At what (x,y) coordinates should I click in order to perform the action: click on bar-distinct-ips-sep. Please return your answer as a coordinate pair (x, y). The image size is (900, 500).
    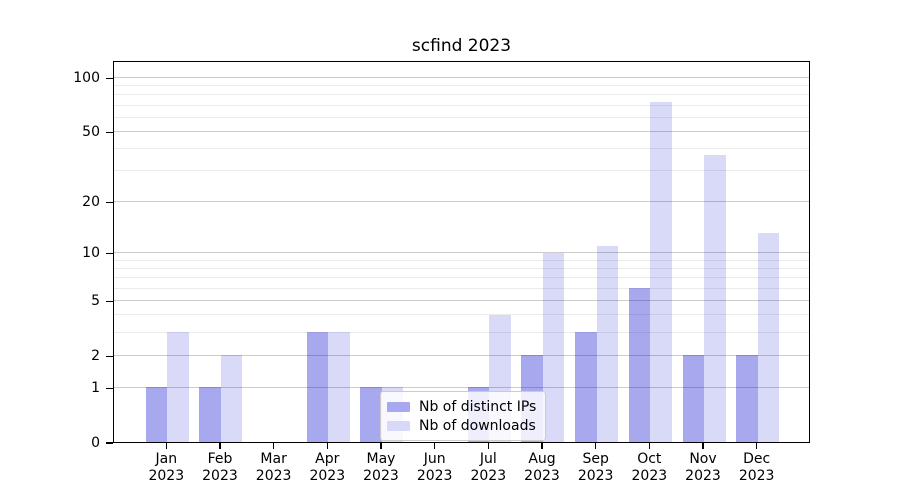
    Looking at the image, I should click on (586, 387).